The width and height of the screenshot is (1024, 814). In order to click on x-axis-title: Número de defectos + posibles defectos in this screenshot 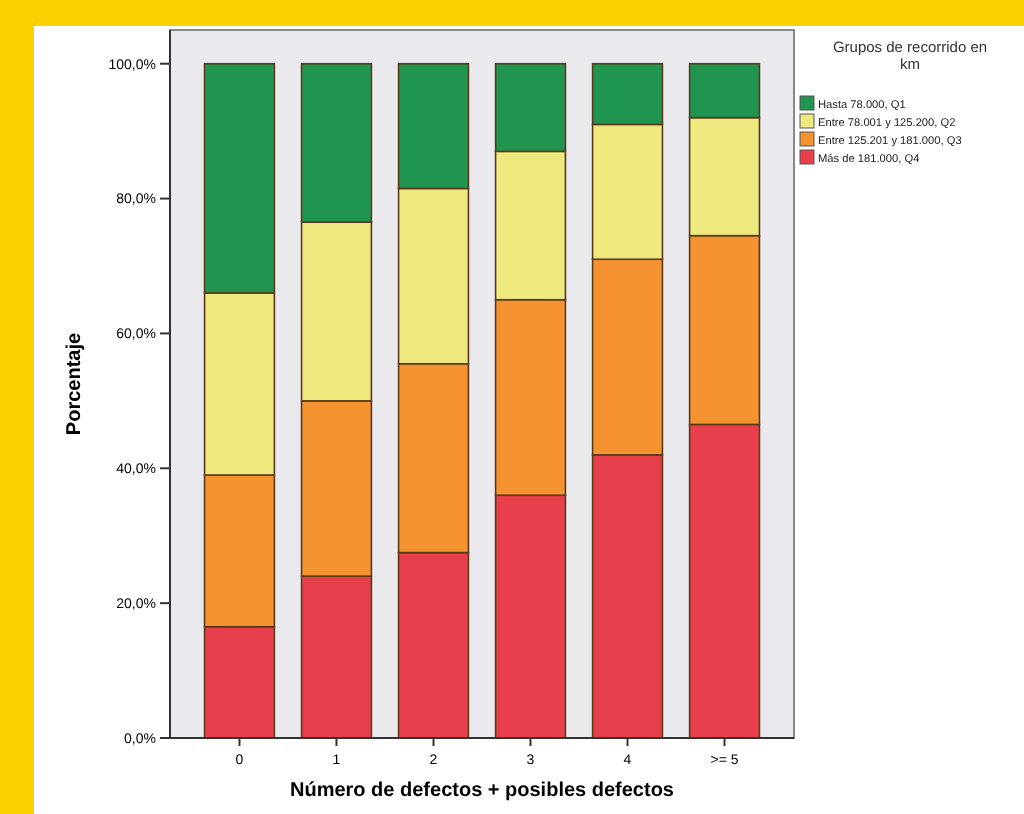, I will do `click(482, 791)`.